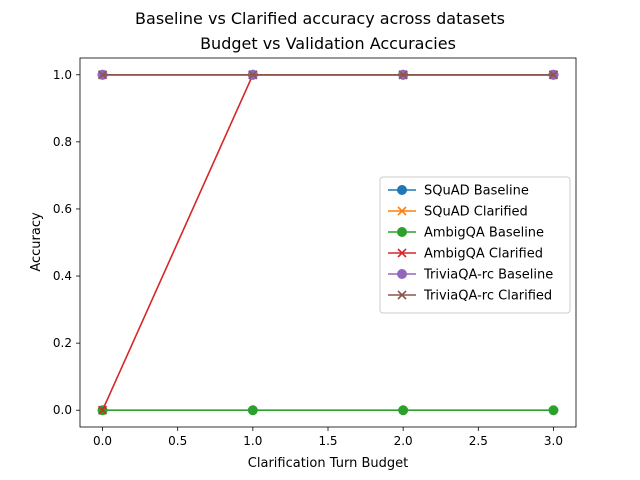 This screenshot has width=640, height=480. Describe the element at coordinates (62, 276) in the screenshot. I see `y-tick-label: 0.4` at that location.